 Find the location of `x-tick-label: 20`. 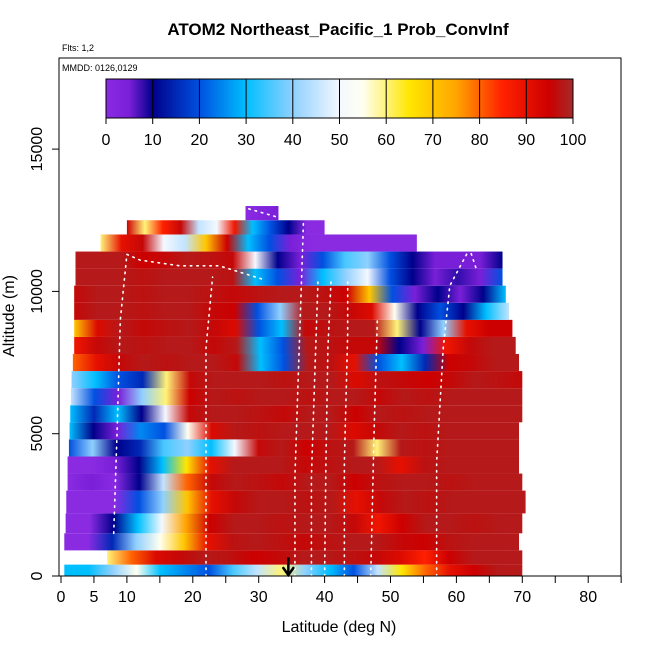

x-tick-label: 20 is located at coordinates (193, 597).